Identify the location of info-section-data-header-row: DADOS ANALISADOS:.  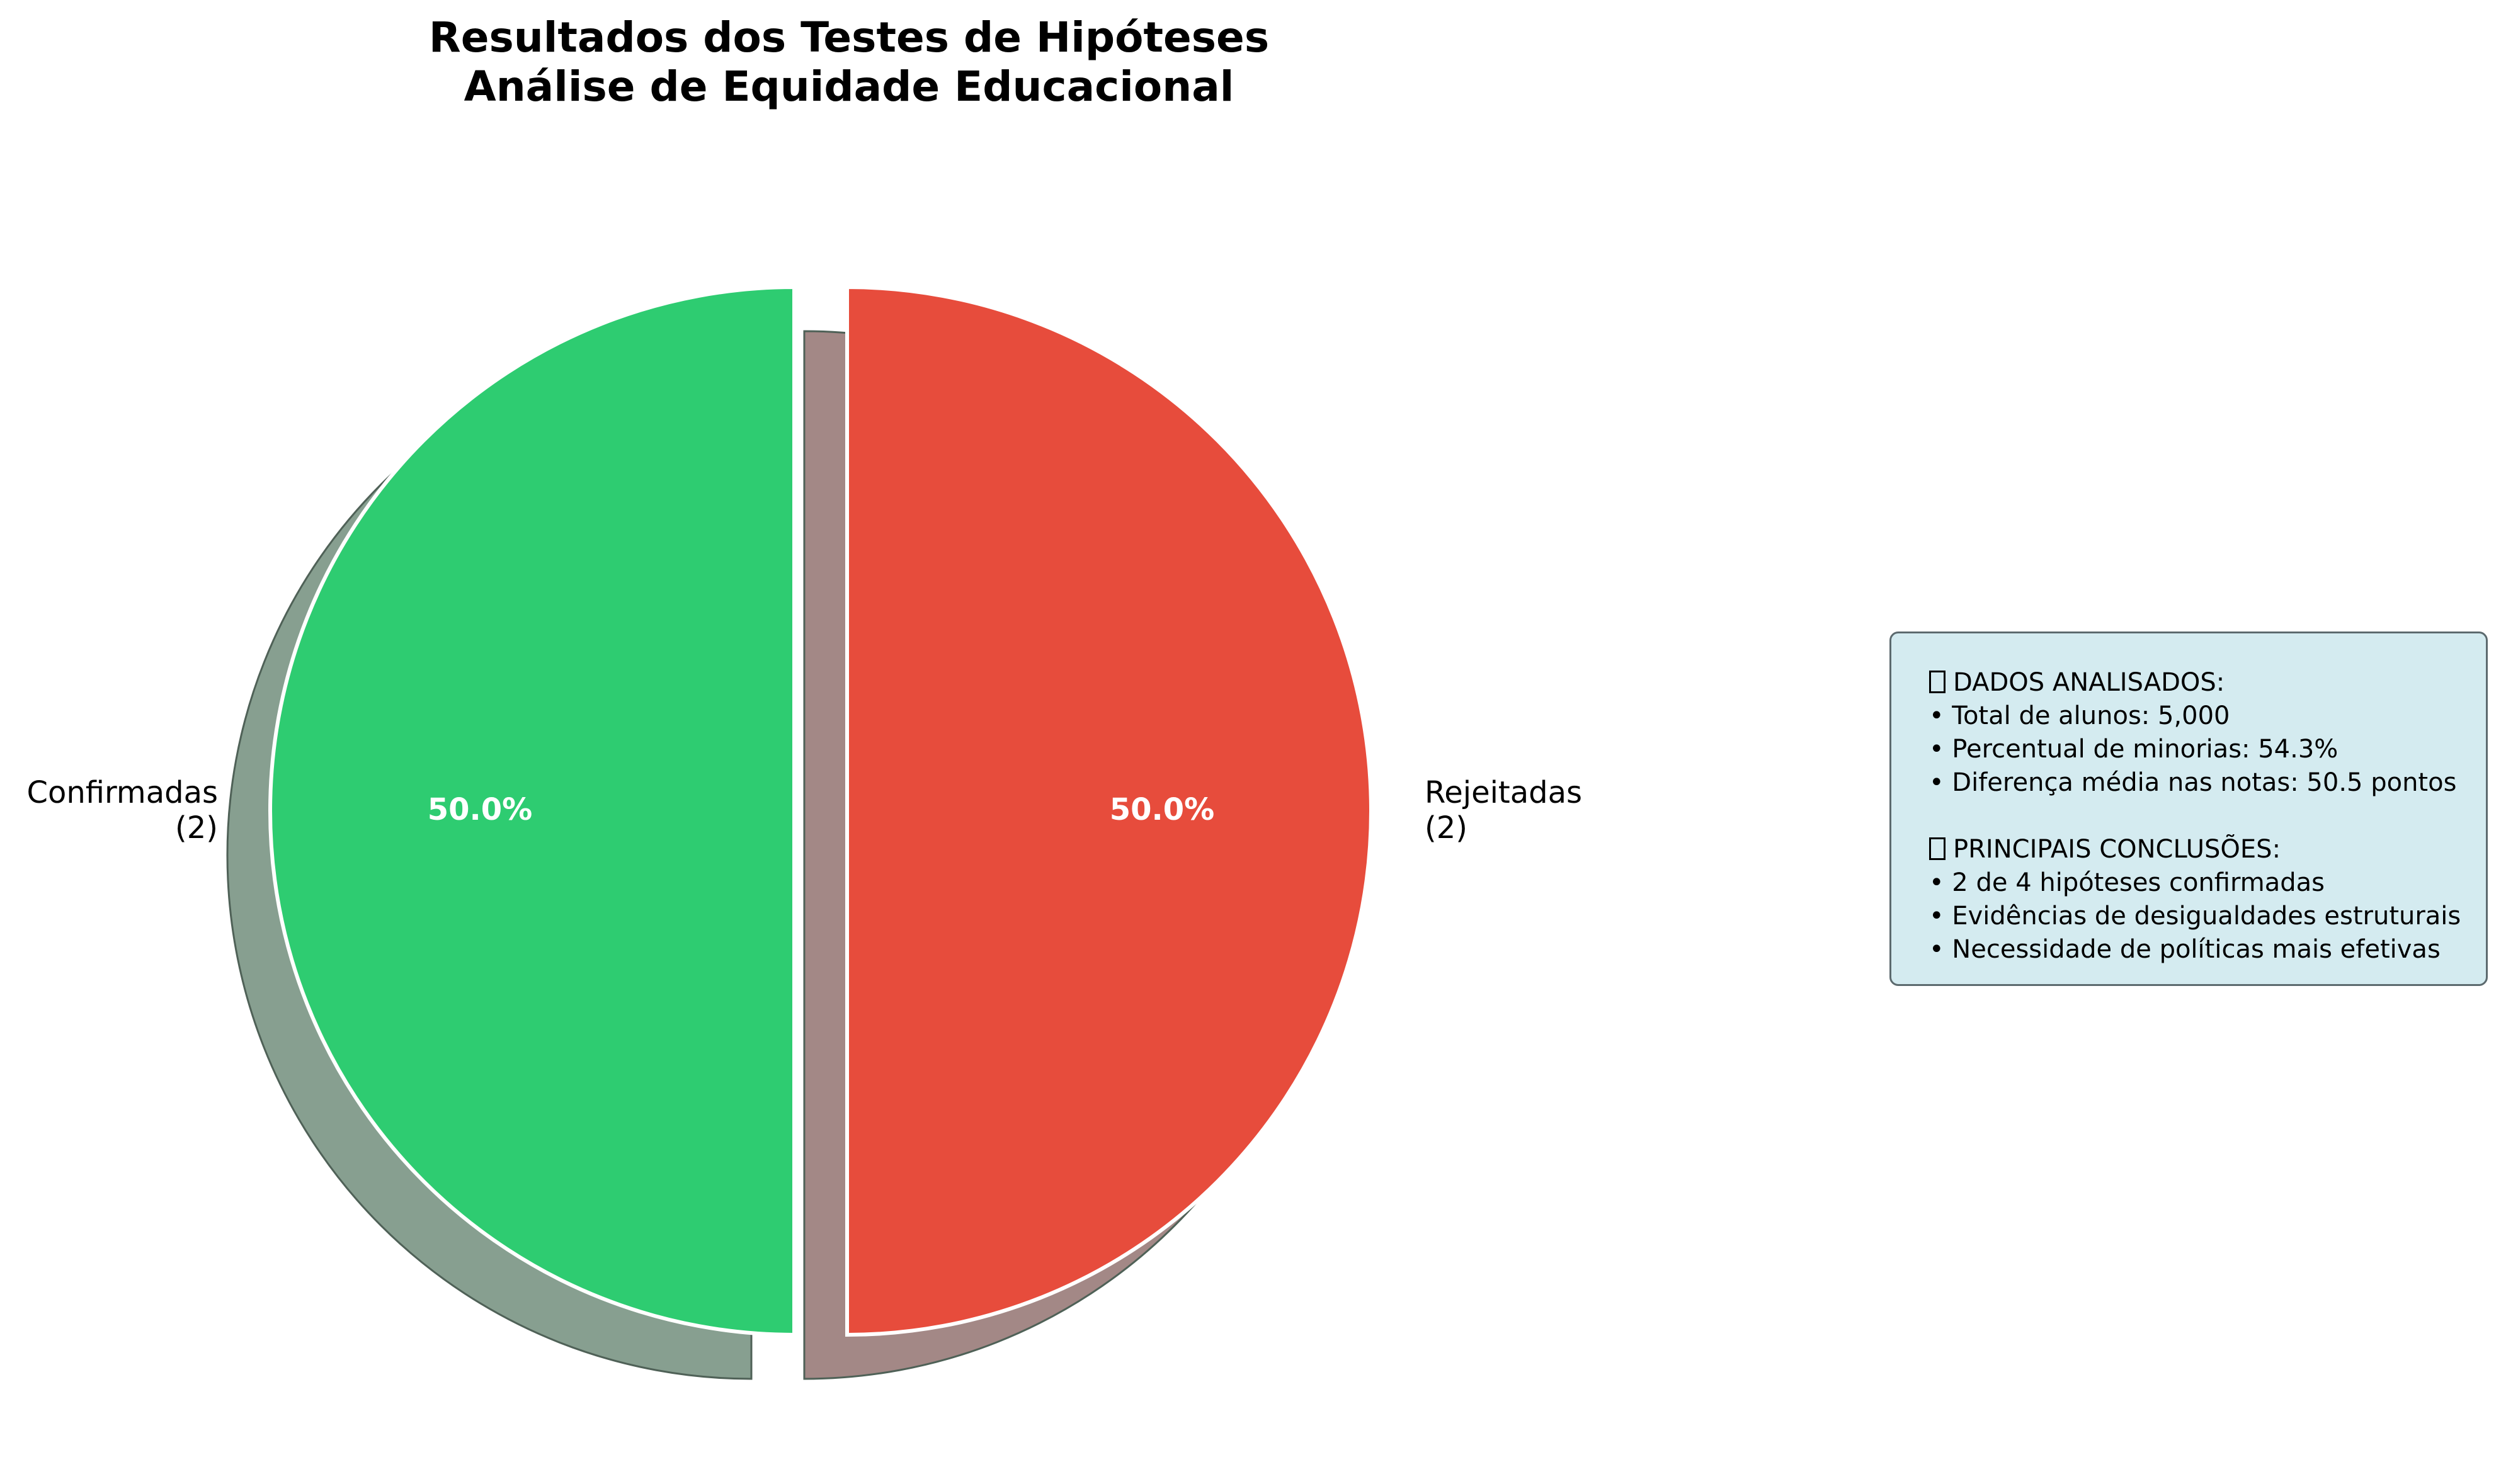
(2207, 683).